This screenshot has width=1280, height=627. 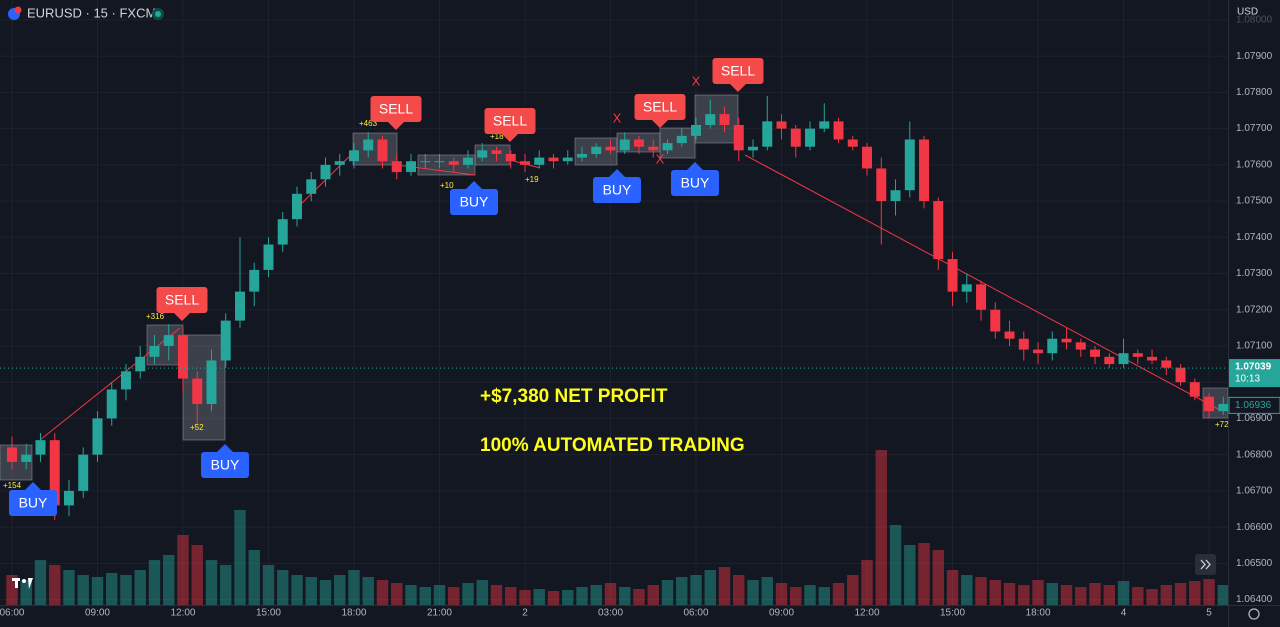 I want to click on trade-signal-label: BUY, so click(x=617, y=190).